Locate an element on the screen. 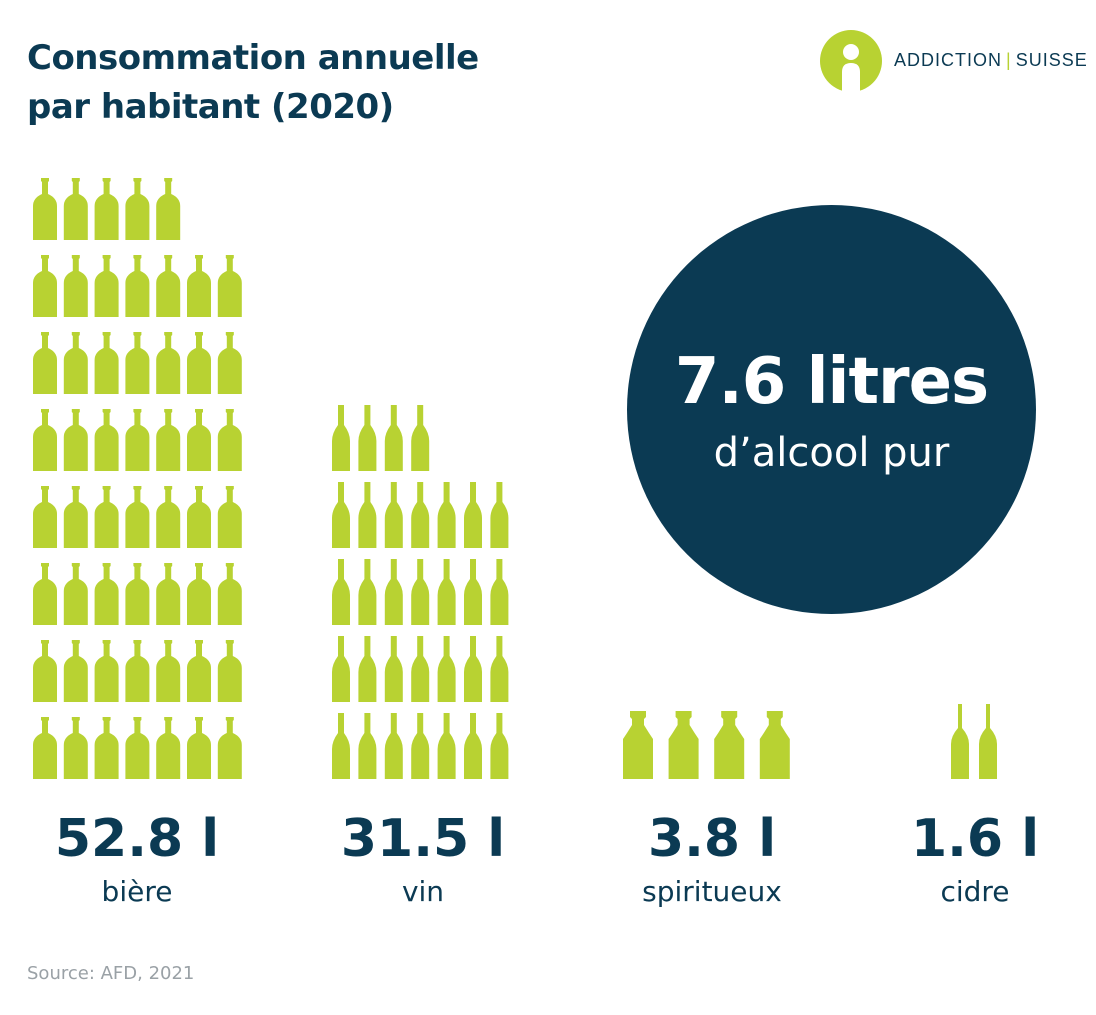  category-cider: 1.6 l cidre is located at coordinates (970, 861).